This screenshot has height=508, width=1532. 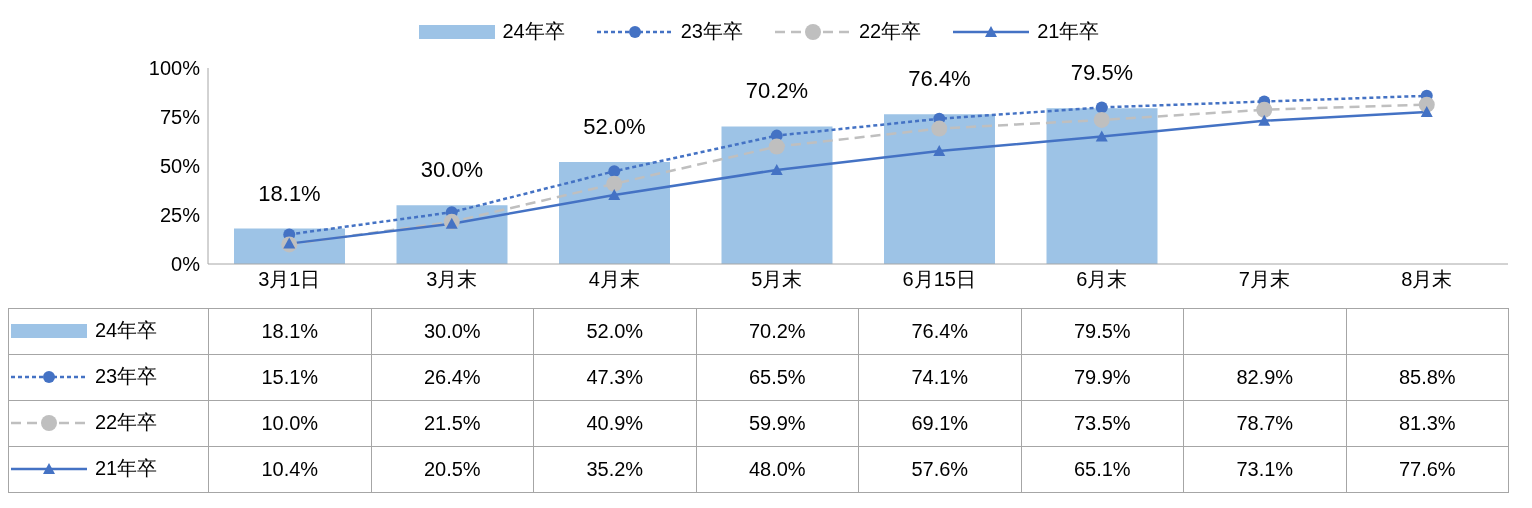 I want to click on data-label: 18.1%, so click(x=289, y=331).